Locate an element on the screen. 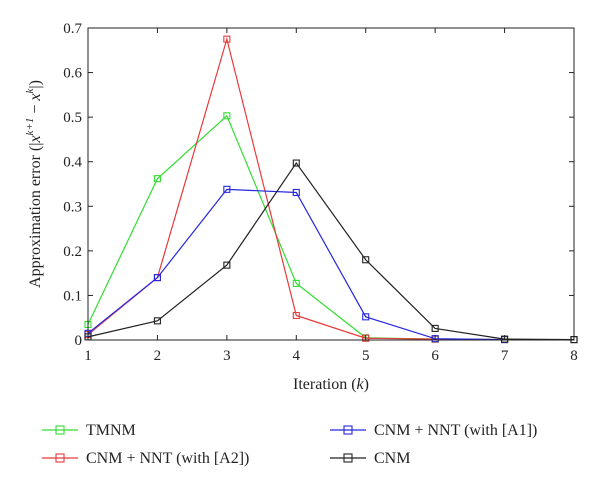 The image size is (600, 487). x-axis-label-var: k is located at coordinates (361, 384).